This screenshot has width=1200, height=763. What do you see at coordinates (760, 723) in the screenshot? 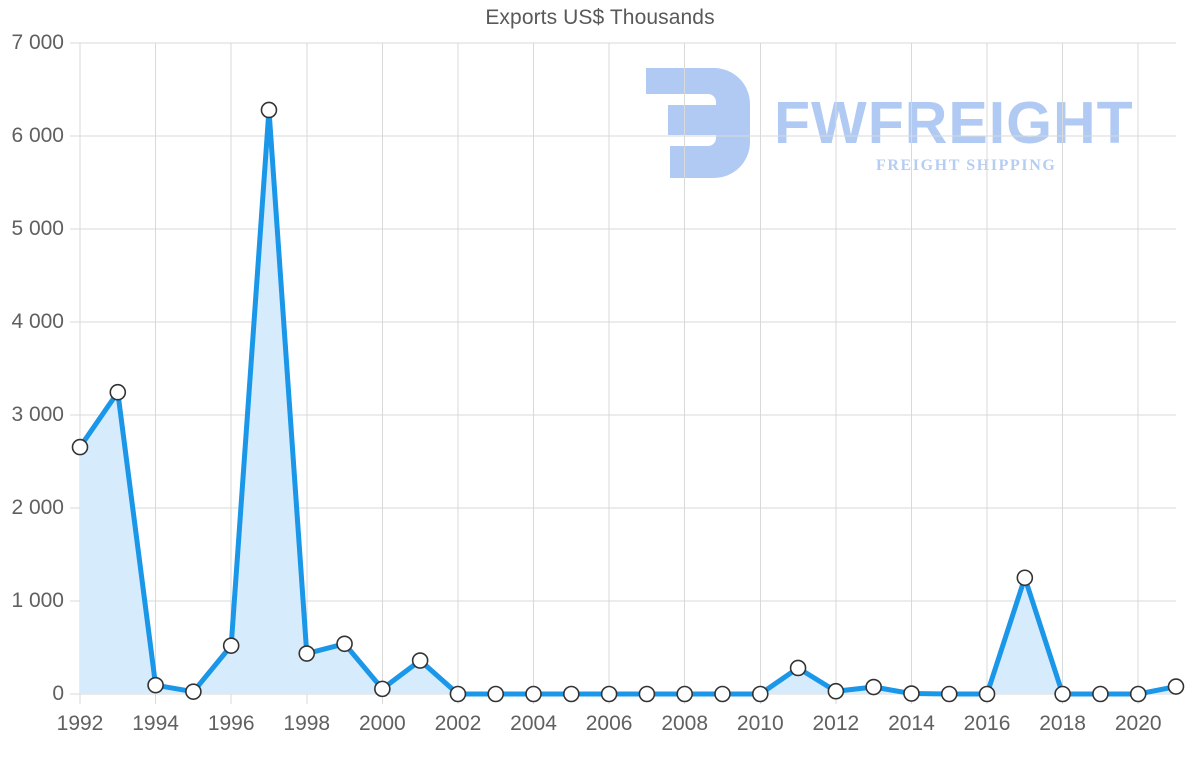
I see `x-axis-tick-label: 2010` at bounding box center [760, 723].